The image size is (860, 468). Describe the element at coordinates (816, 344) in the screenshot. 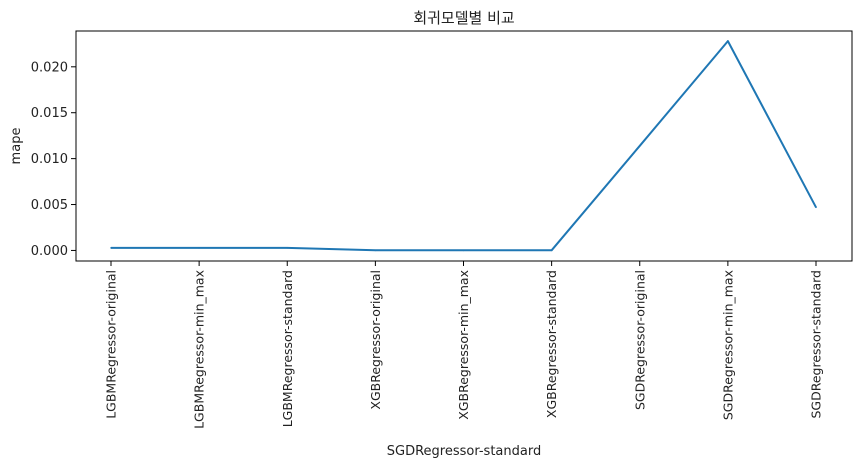

I see `x-tick-label: SGDRegressor-standard` at that location.